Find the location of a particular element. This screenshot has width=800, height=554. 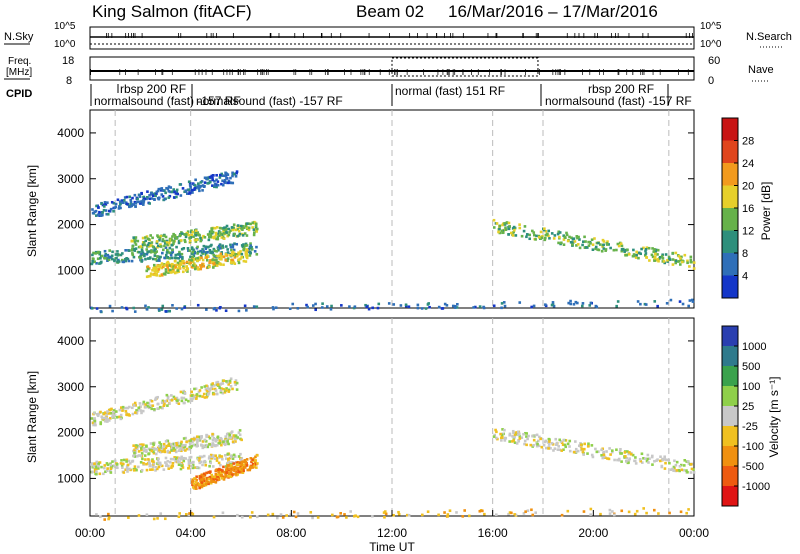

beam-label: Beam 02 is located at coordinates (390, 11).